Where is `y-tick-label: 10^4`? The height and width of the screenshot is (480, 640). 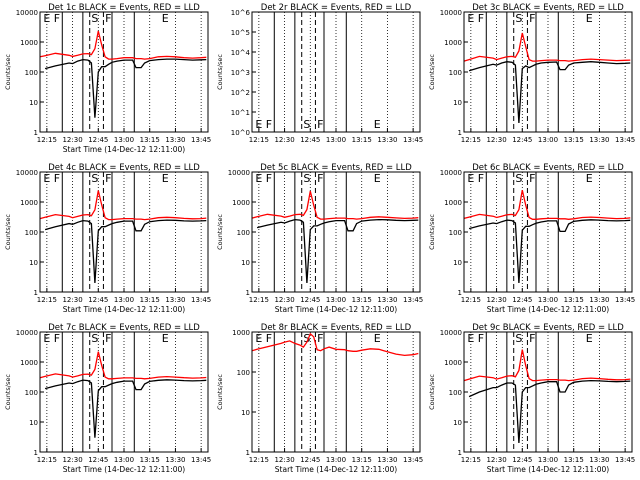 y-tick-label: 10^4 is located at coordinates (241, 53).